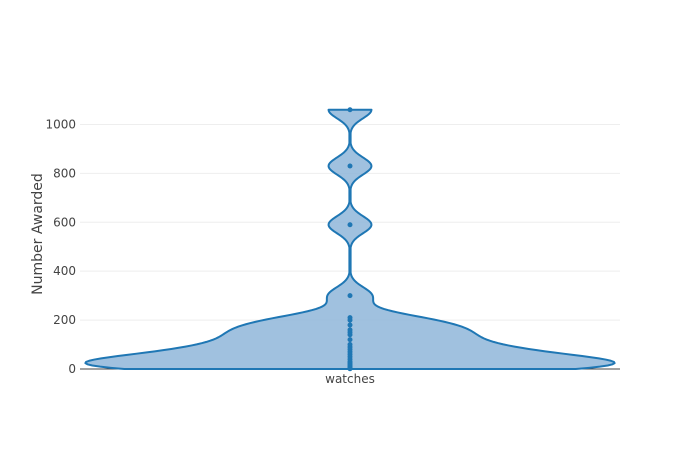  Describe the element at coordinates (72, 369) in the screenshot. I see `y-tick-label: 0` at that location.